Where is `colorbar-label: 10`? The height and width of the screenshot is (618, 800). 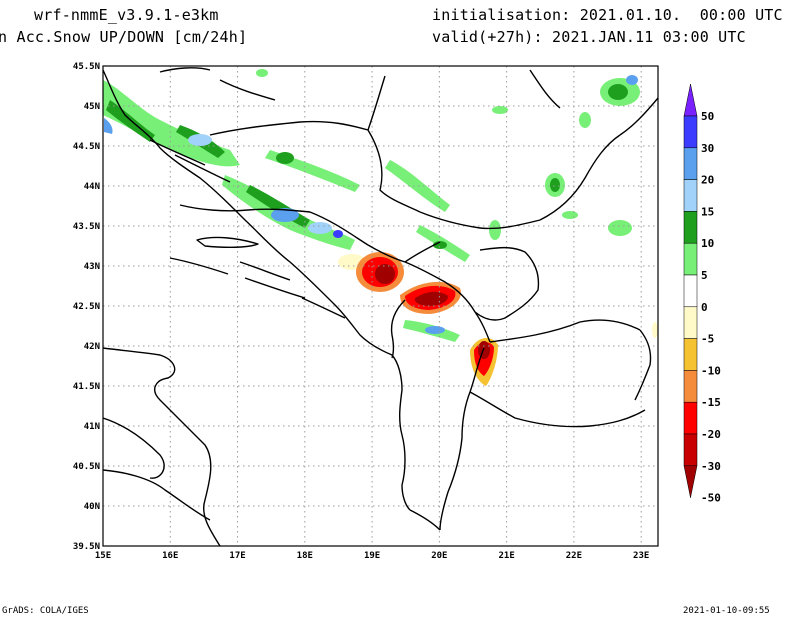
colorbar-label: 10 is located at coordinates (707, 243).